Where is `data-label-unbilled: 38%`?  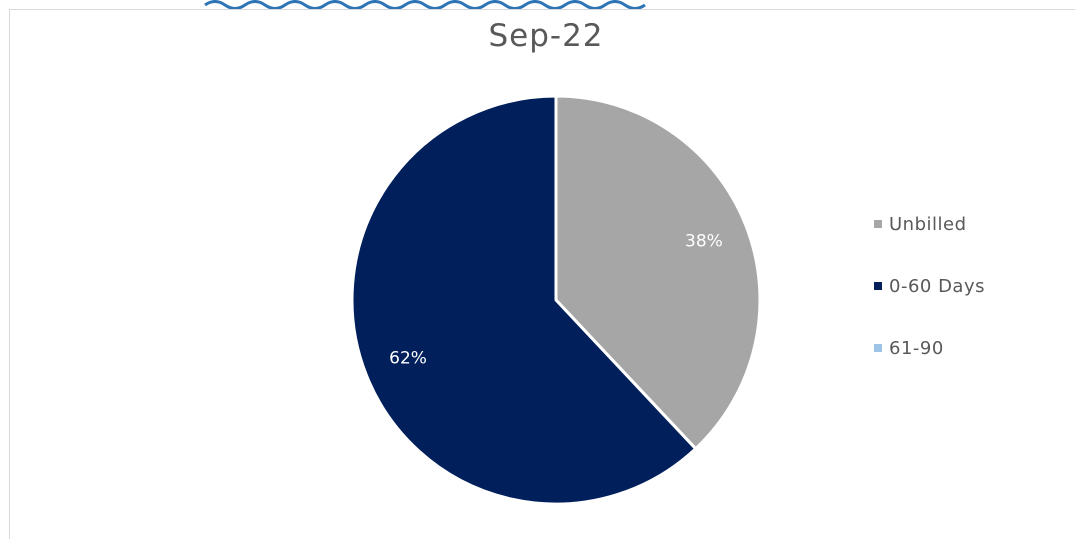 data-label-unbilled: 38% is located at coordinates (704, 241).